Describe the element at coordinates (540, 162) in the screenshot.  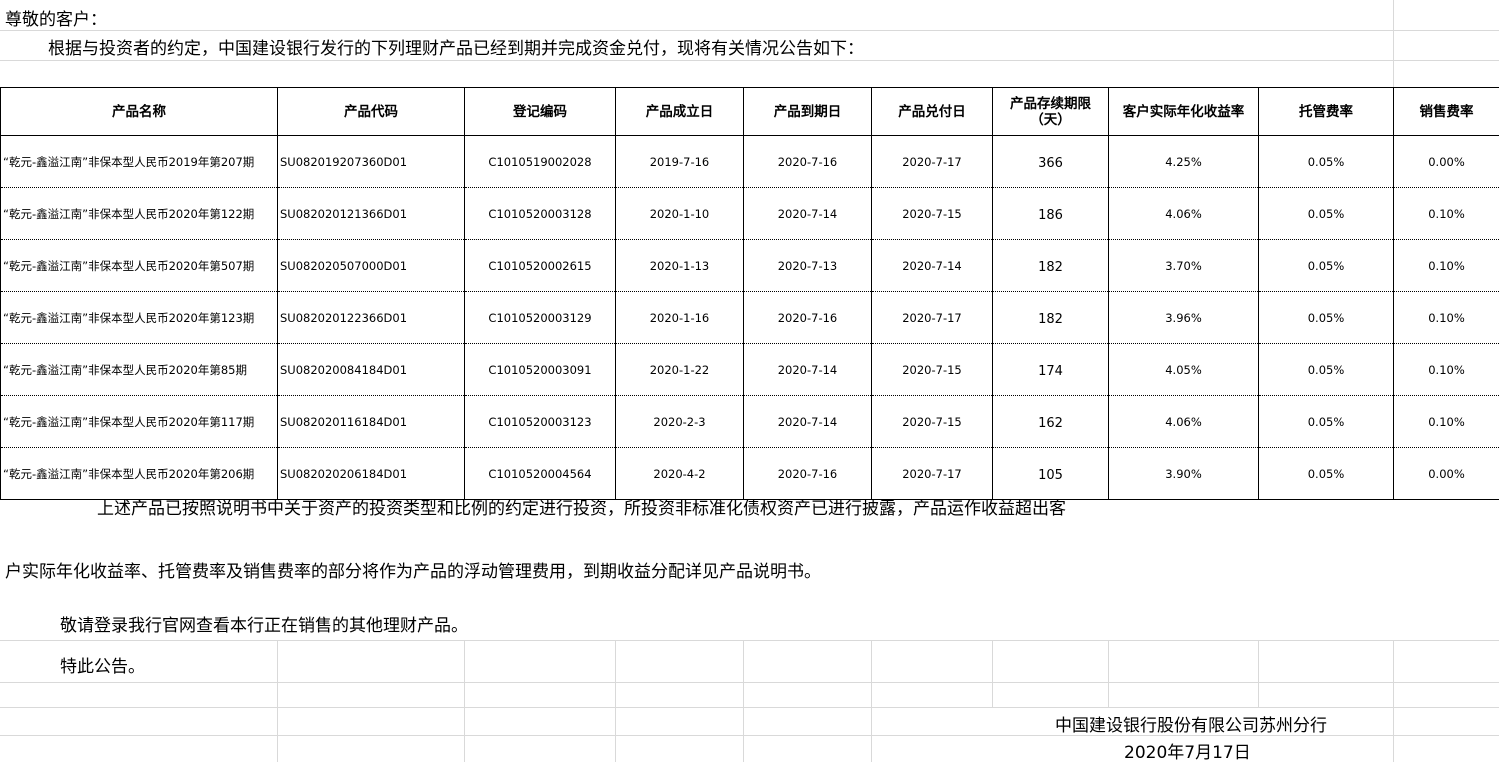
I see `table-cell: C1010519002028` at that location.